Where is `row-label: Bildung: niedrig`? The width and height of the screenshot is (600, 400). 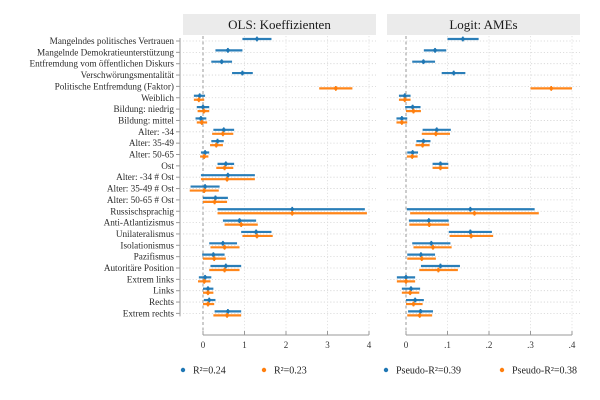
row-label: Bildung: niedrig is located at coordinates (144, 109).